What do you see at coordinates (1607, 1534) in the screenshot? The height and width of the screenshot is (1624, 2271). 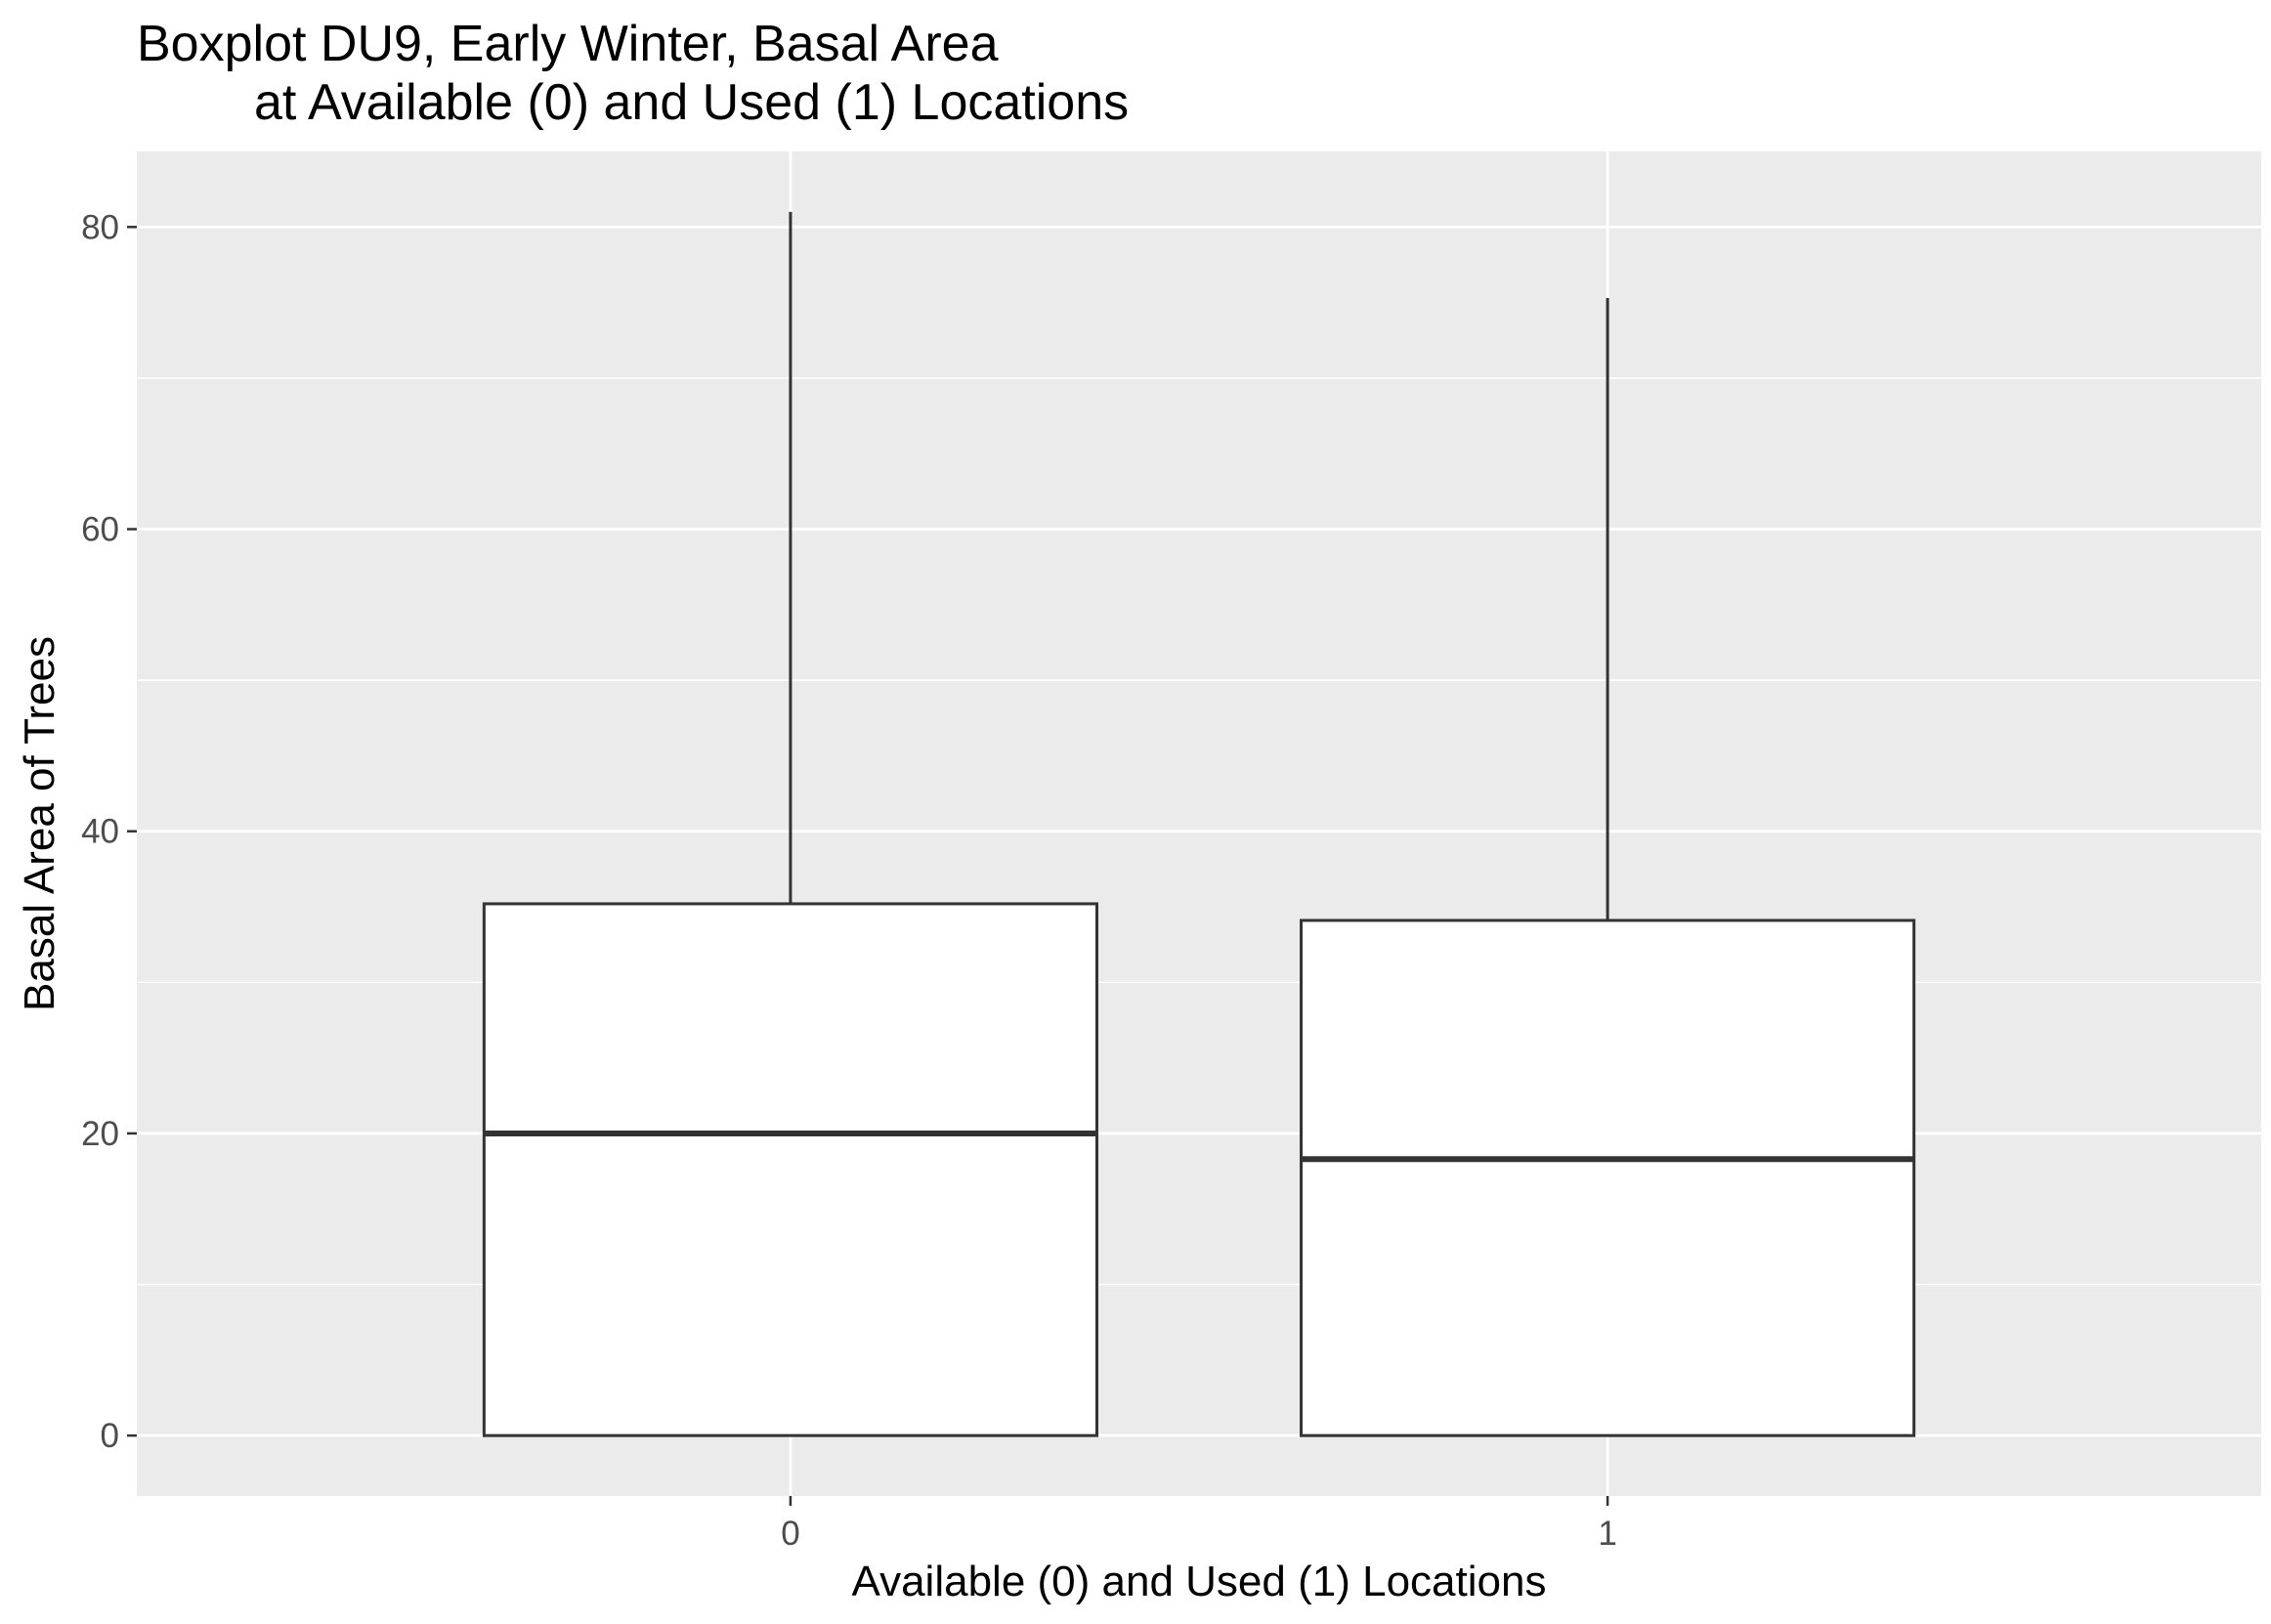 I see `x-tick-label: 1` at bounding box center [1607, 1534].